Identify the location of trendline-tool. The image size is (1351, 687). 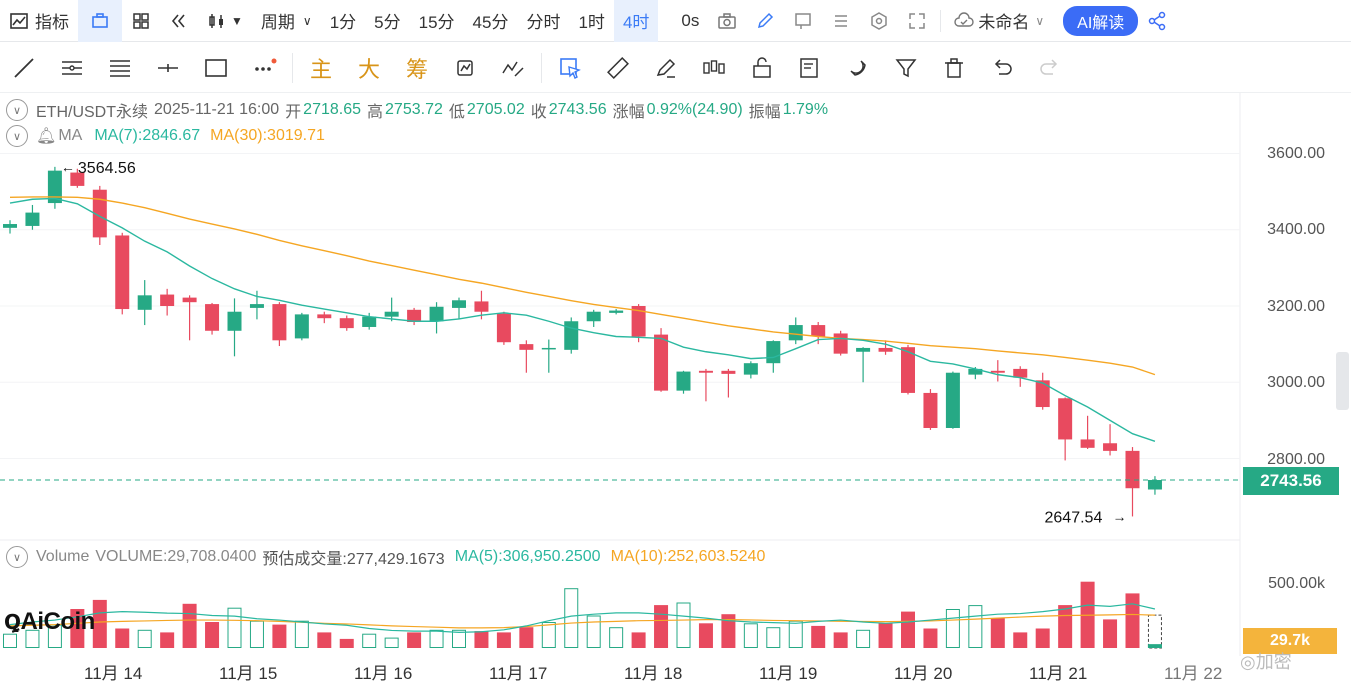
(24, 68).